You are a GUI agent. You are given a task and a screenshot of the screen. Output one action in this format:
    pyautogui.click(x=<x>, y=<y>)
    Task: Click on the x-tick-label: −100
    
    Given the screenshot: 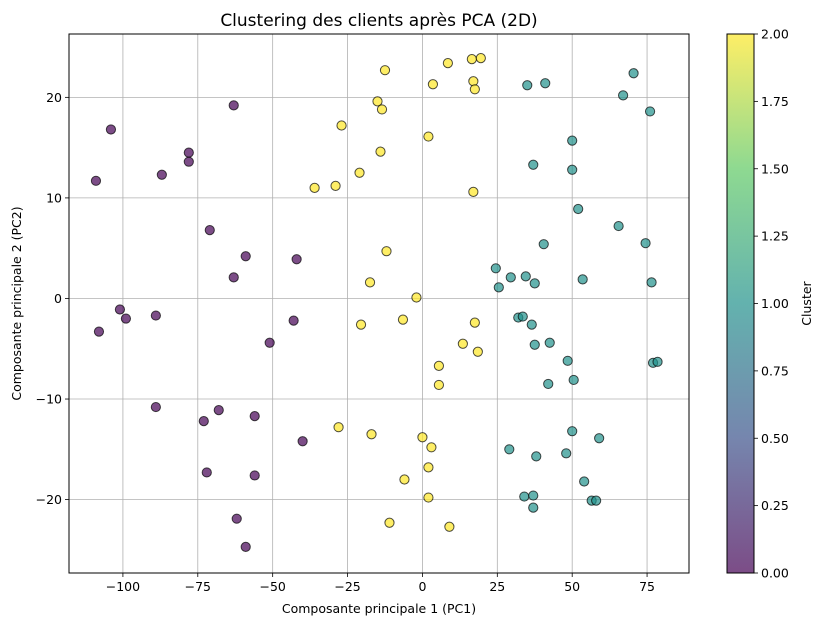 What is the action you would take?
    pyautogui.click(x=123, y=586)
    